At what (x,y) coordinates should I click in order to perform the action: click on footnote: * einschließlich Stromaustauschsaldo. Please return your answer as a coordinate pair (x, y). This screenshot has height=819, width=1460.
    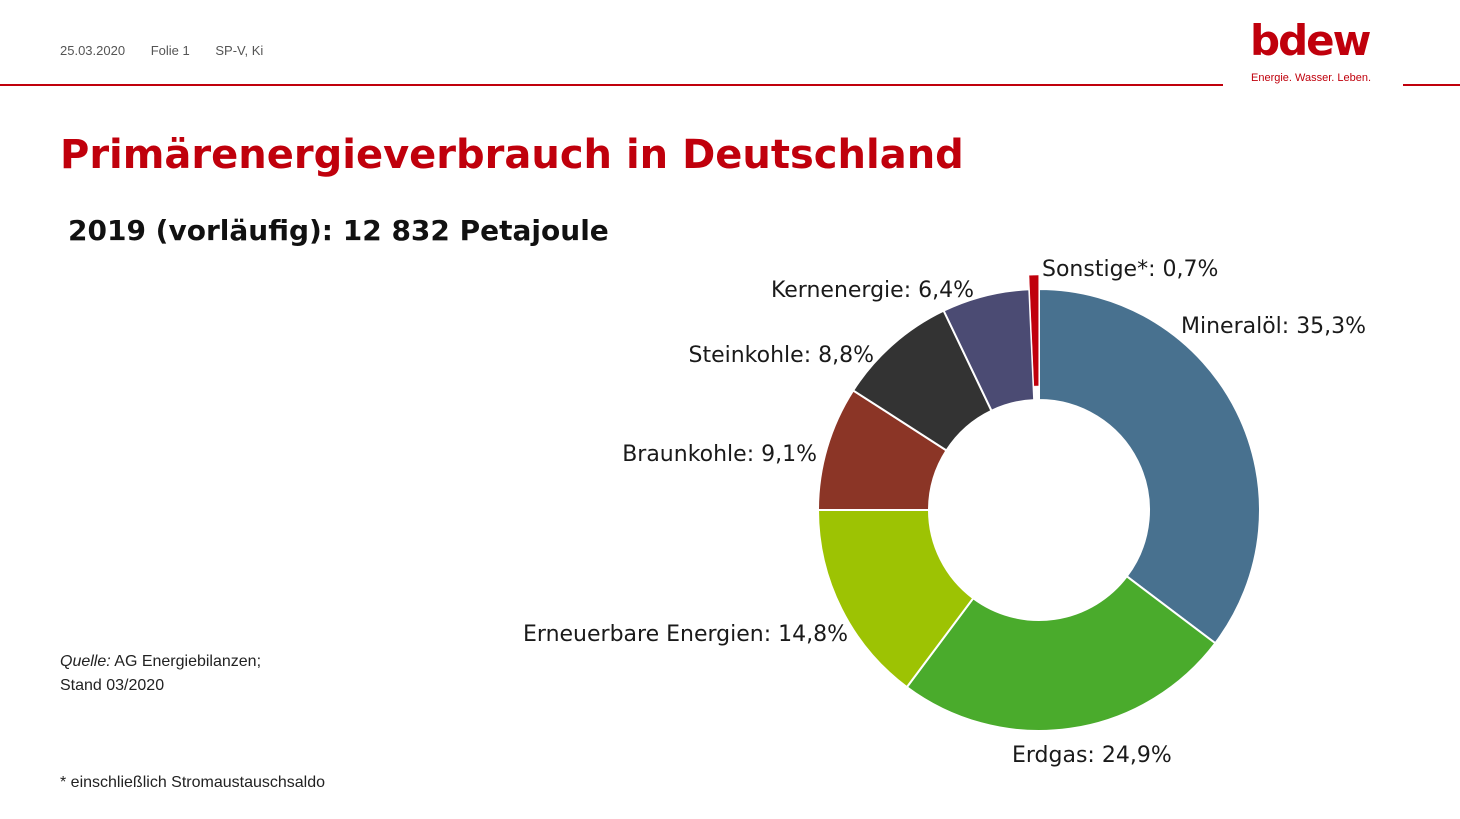
    Looking at the image, I should click on (193, 782).